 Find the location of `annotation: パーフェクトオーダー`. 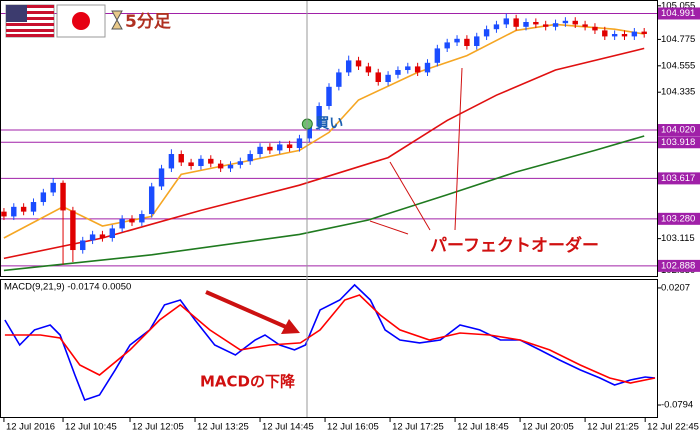

annotation: パーフェクトオーダー is located at coordinates (514, 245).